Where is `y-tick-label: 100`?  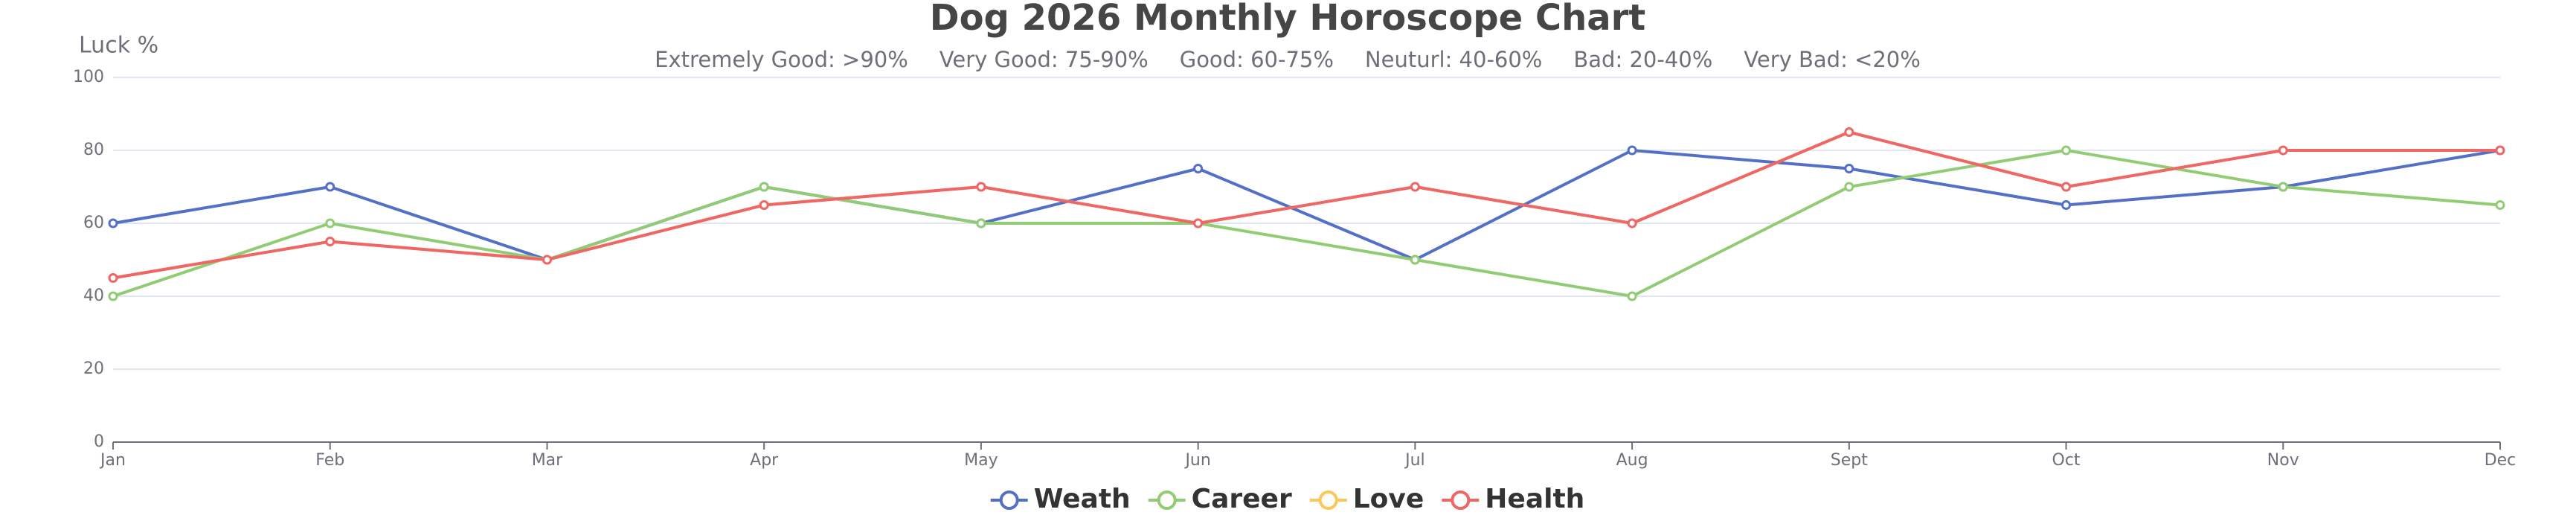 y-tick-label: 100 is located at coordinates (88, 77).